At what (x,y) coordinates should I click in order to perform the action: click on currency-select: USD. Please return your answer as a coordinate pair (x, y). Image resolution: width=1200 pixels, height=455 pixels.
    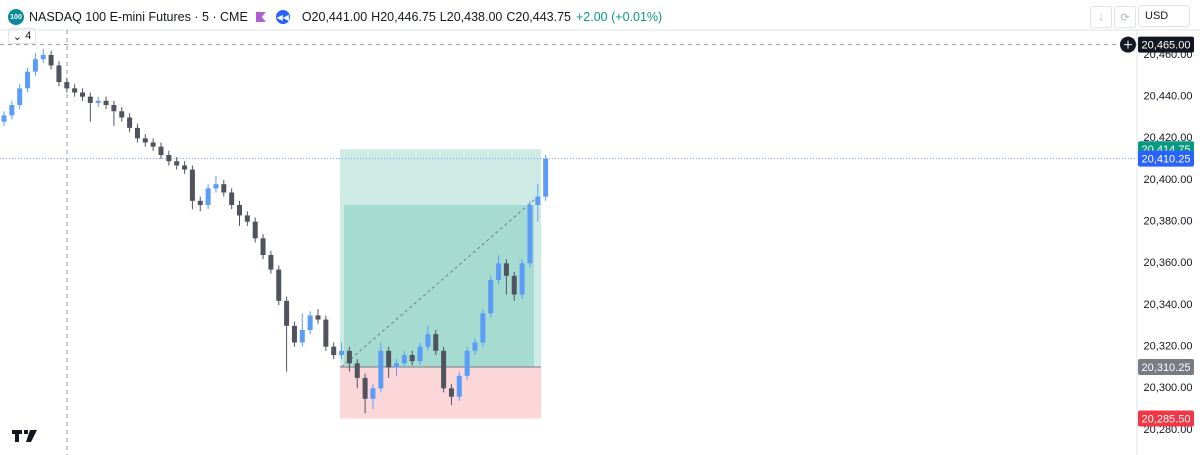
    Looking at the image, I should click on (1164, 16).